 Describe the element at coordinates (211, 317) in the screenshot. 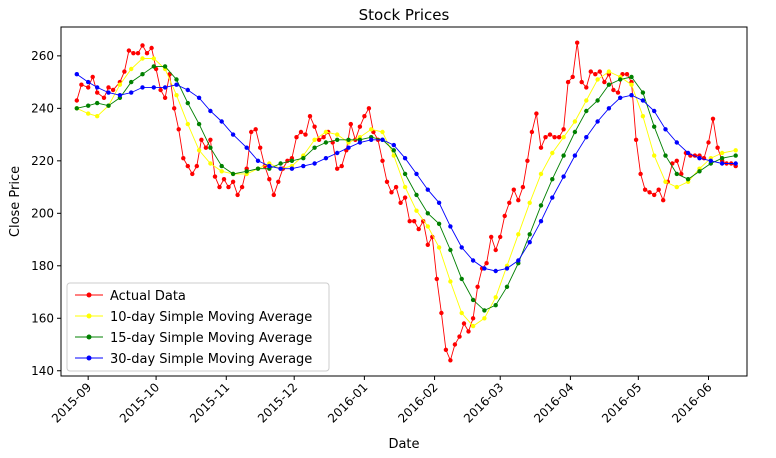

I see `legend-label: 10-day Simple Moving Average` at that location.